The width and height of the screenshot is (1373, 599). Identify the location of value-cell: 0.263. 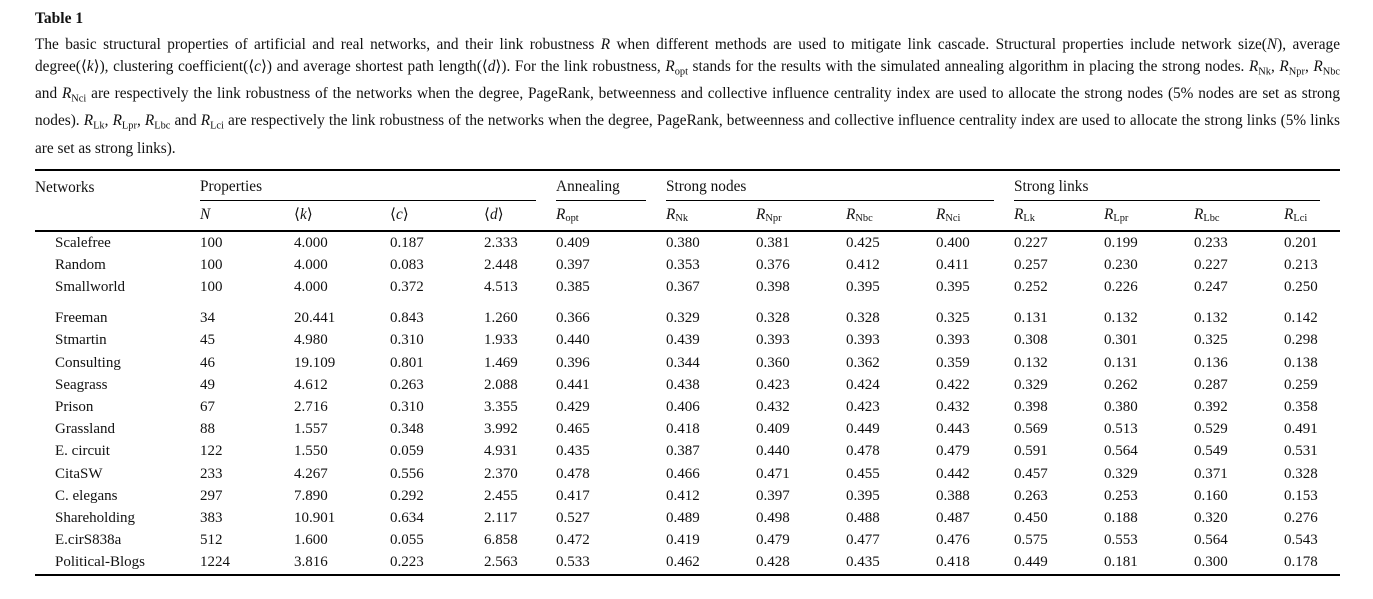
(1031, 495).